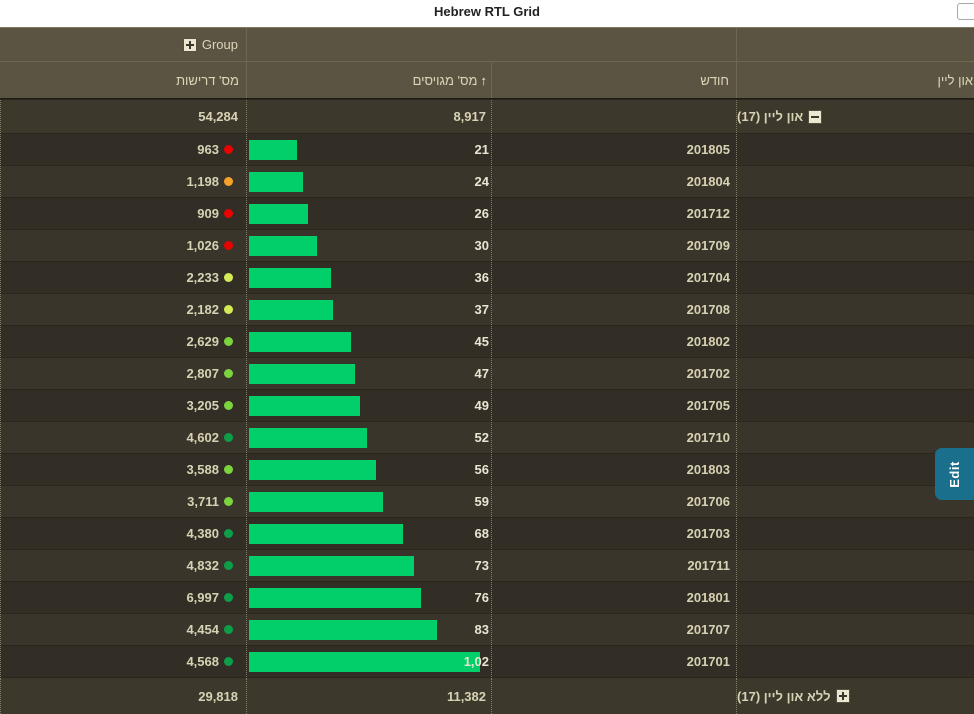 The height and width of the screenshot is (714, 974). I want to click on table-row: 4,568 1,02 201701, so click(487, 661).